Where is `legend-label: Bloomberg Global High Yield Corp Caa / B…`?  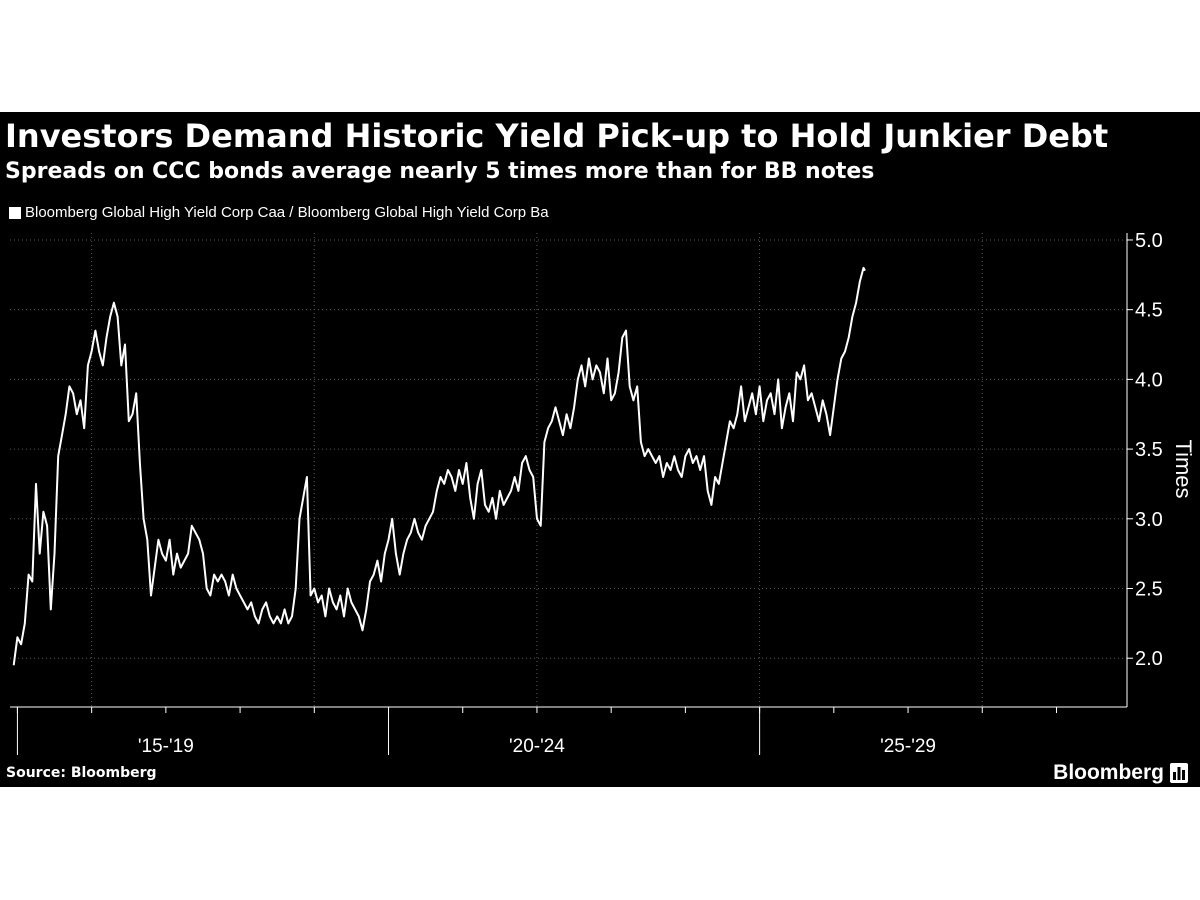
legend-label: Bloomberg Global High Yield Corp Caa / B… is located at coordinates (287, 212).